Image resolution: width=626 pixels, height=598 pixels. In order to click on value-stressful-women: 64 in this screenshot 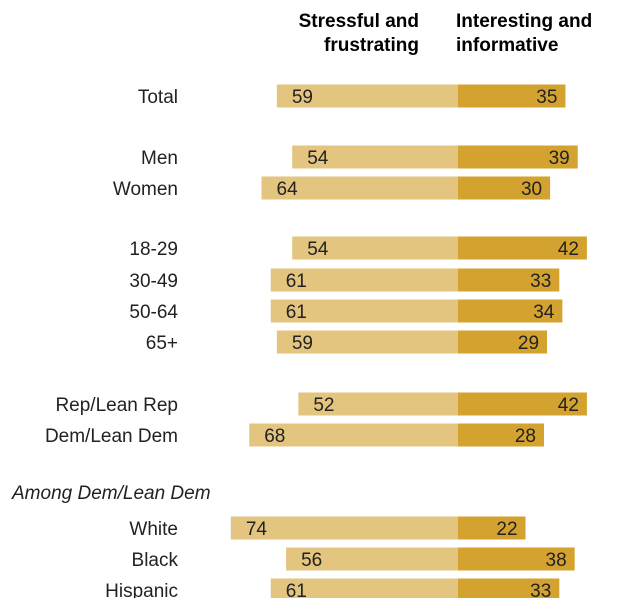, I will do `click(288, 189)`.